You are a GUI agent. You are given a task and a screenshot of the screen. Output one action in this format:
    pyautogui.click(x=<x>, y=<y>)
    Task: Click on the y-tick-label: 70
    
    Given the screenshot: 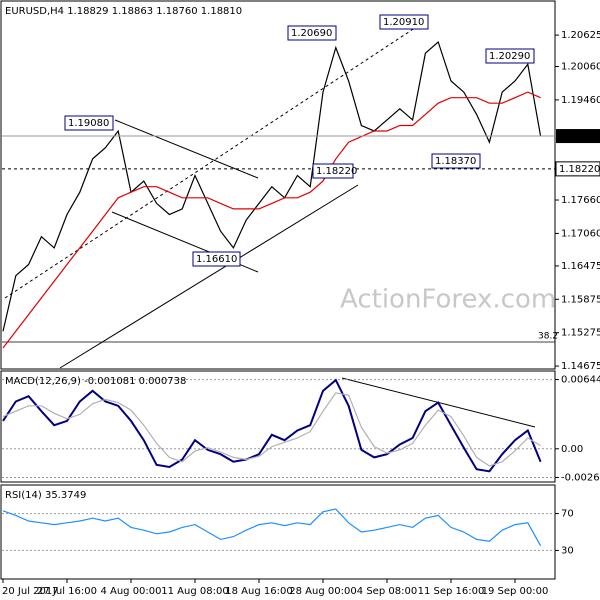 What is the action you would take?
    pyautogui.click(x=567, y=514)
    